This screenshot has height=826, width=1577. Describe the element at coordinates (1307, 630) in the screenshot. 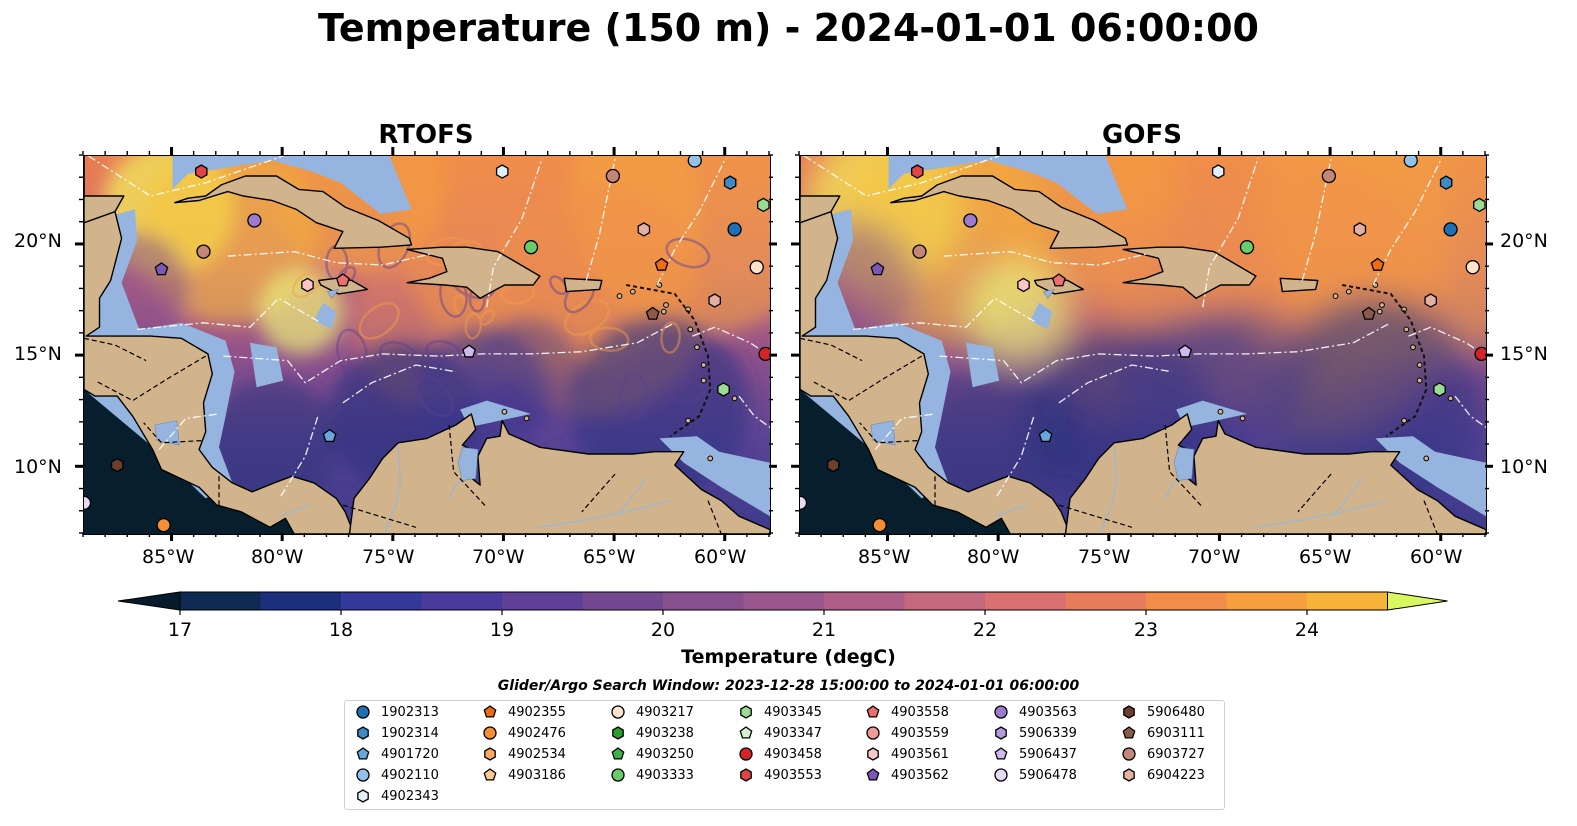

I see `colorbar-tick-24: 24` at that location.